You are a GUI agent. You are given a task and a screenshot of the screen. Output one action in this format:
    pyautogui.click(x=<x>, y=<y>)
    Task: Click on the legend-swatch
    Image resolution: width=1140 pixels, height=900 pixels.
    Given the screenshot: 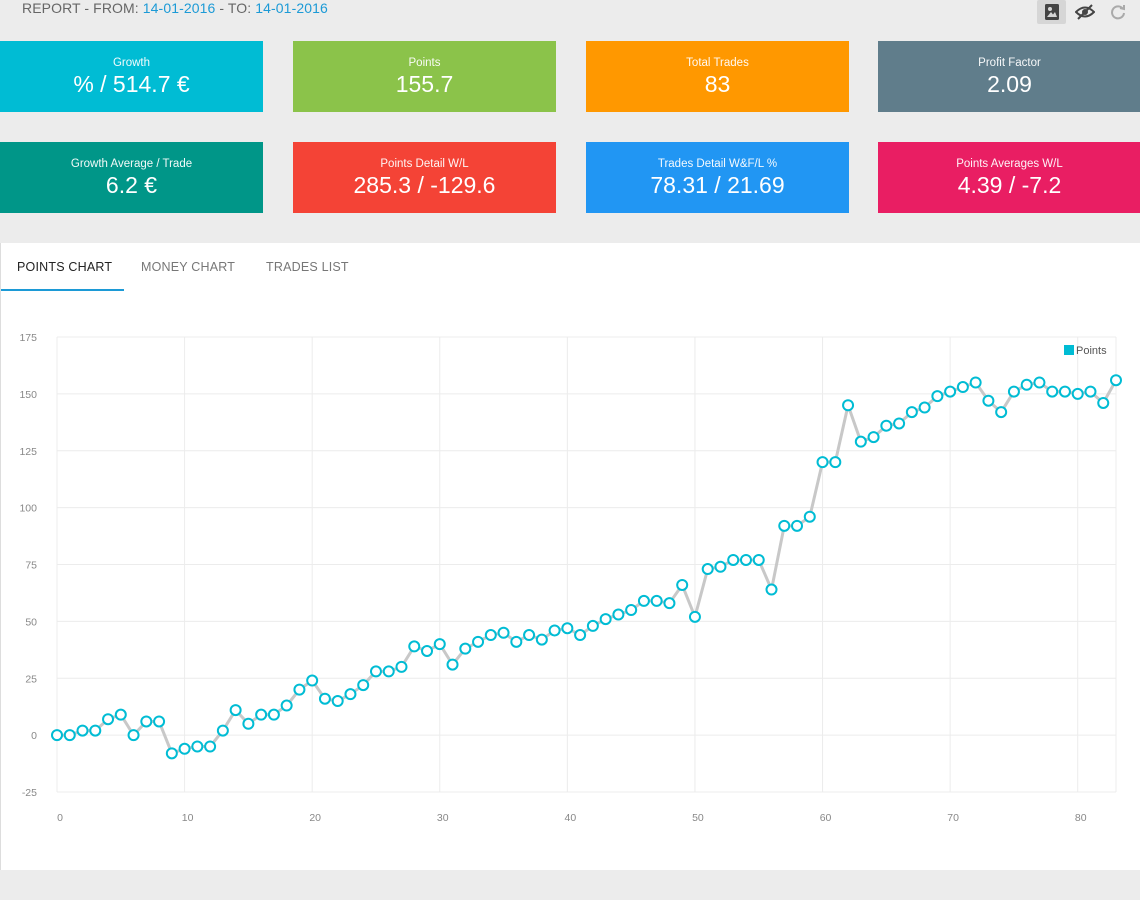 What is the action you would take?
    pyautogui.click(x=1069, y=350)
    